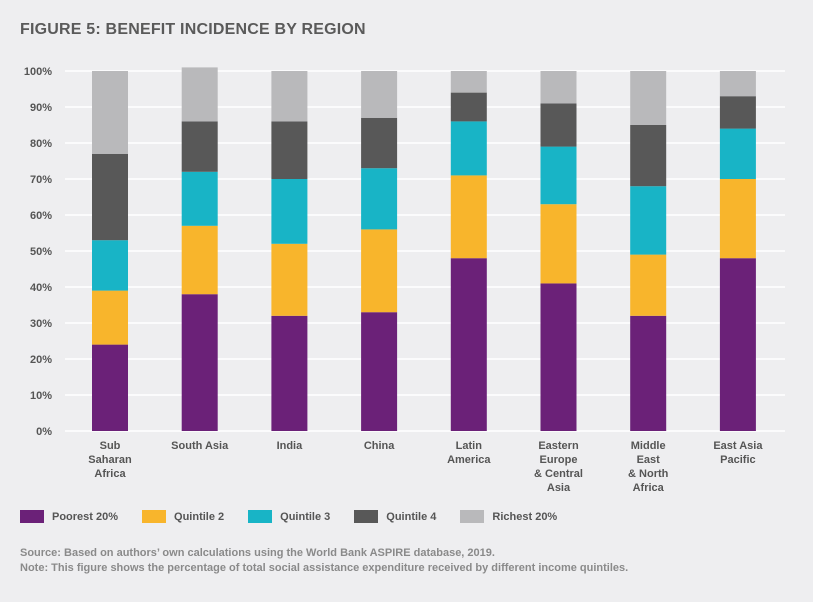  What do you see at coordinates (648, 474) in the screenshot?
I see `x-tick-label-line: & North` at bounding box center [648, 474].